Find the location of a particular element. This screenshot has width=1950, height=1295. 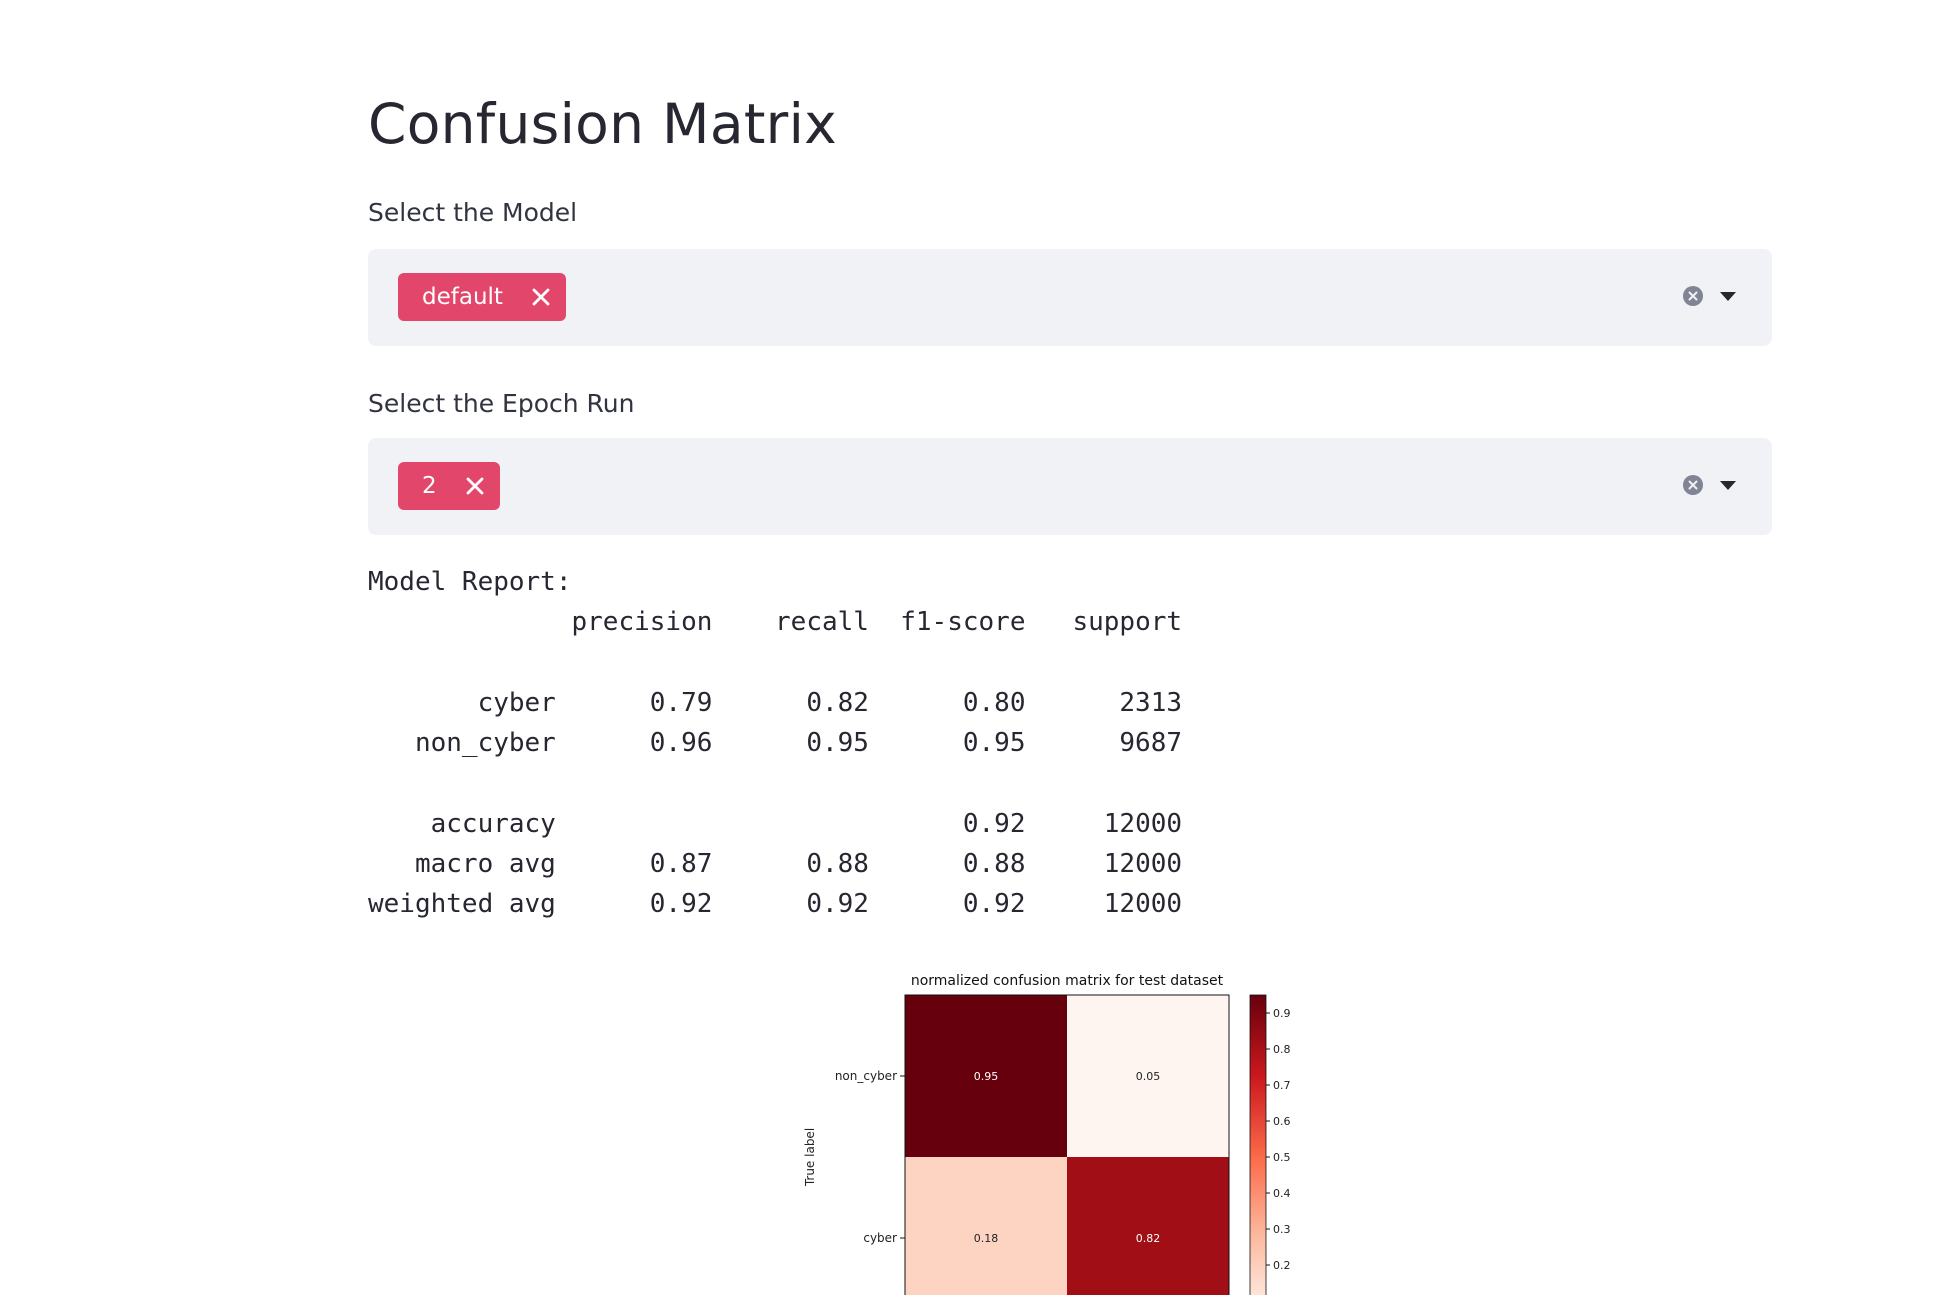

report-row-label: weighted avg is located at coordinates (462, 904).